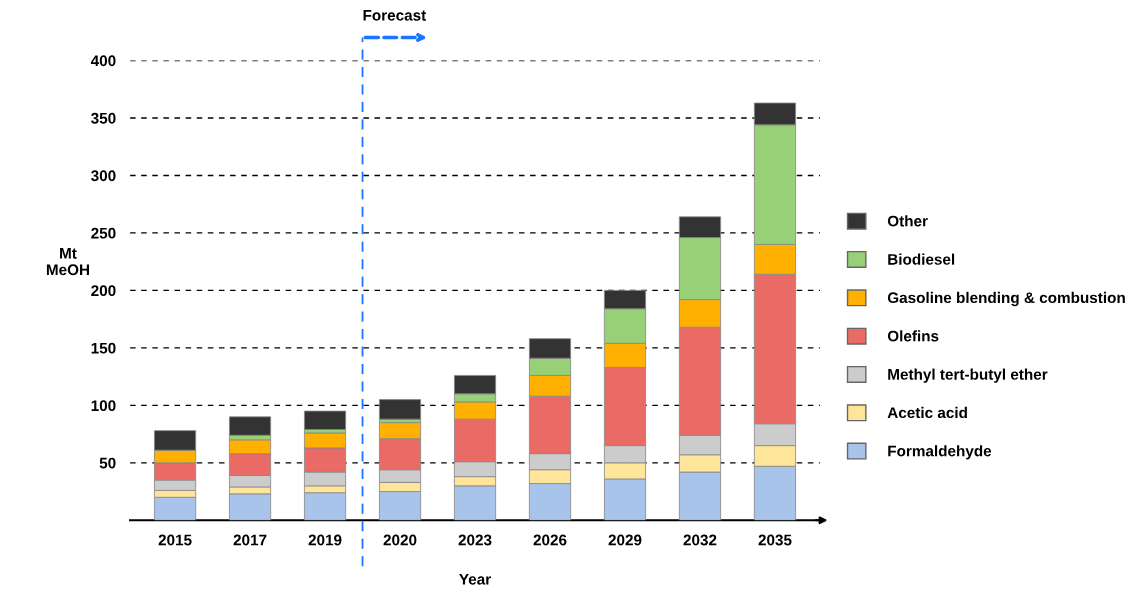 Image resolution: width=1131 pixels, height=605 pixels. I want to click on y-tick-label: 350, so click(103, 118).